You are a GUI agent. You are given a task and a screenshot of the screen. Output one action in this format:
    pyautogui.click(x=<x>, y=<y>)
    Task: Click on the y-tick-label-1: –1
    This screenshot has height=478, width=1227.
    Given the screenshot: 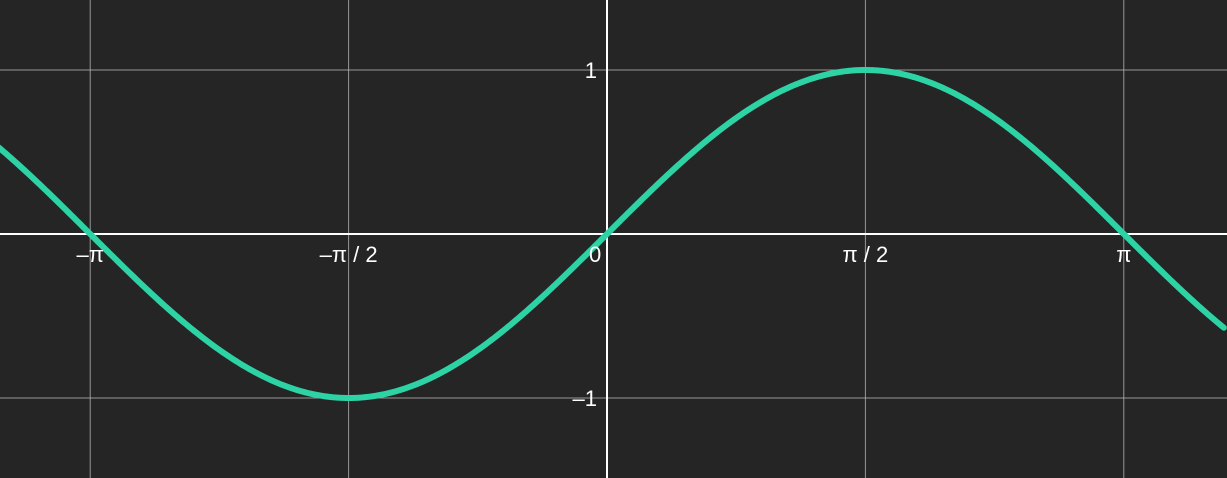 What is the action you would take?
    pyautogui.click(x=585, y=398)
    